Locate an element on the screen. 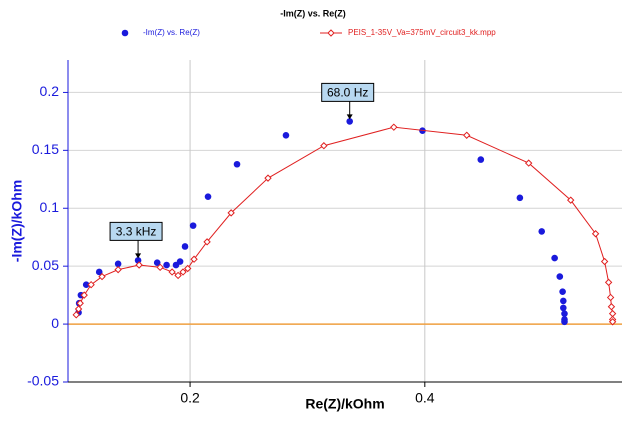  y-axis-label: -Im(Z)/kOhm is located at coordinates (17, 221).